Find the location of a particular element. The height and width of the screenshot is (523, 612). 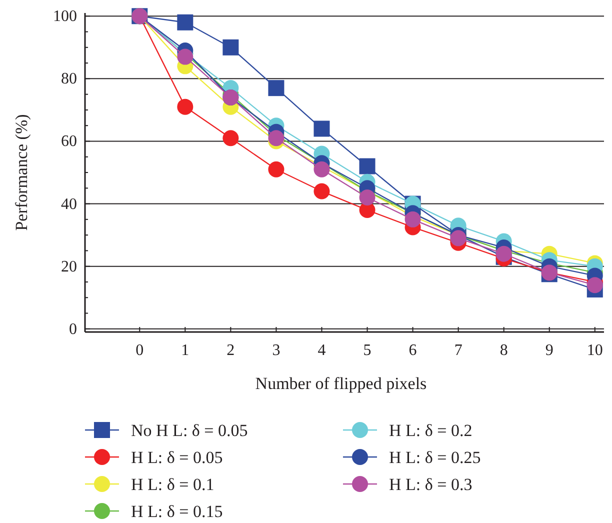

x-tick-label: 5 is located at coordinates (367, 350).